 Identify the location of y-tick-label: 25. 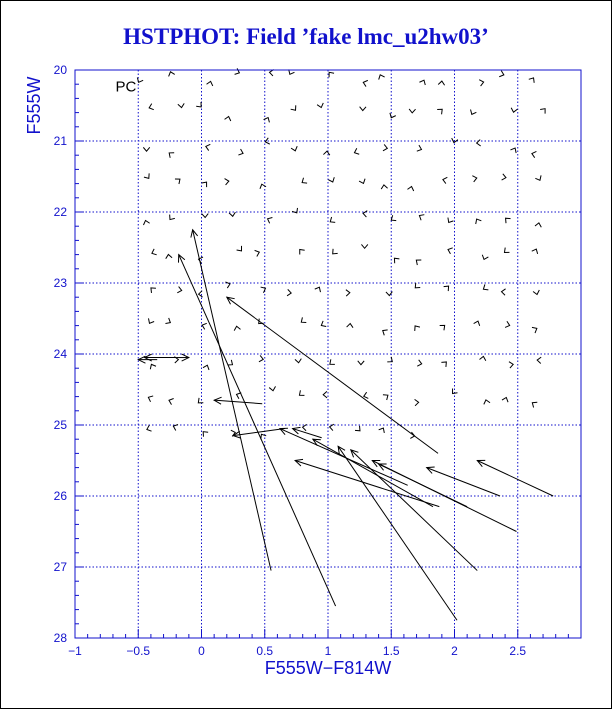
(61, 425).